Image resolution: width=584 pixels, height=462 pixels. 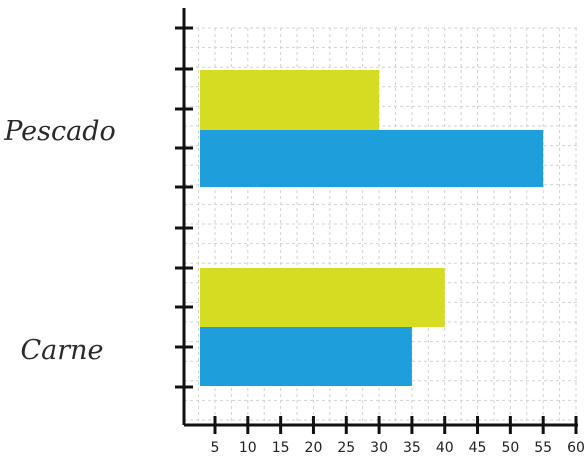 What do you see at coordinates (575, 448) in the screenshot?
I see `x-tick-label: 60` at bounding box center [575, 448].